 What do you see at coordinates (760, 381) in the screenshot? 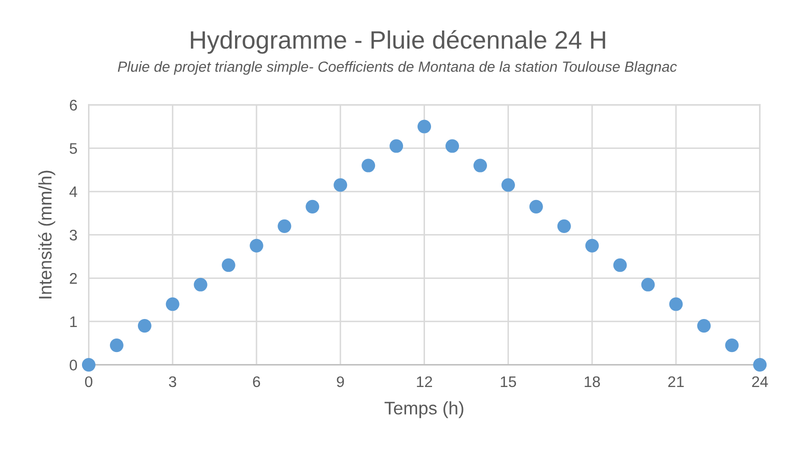
I see `x-tick-label: 24` at bounding box center [760, 381].